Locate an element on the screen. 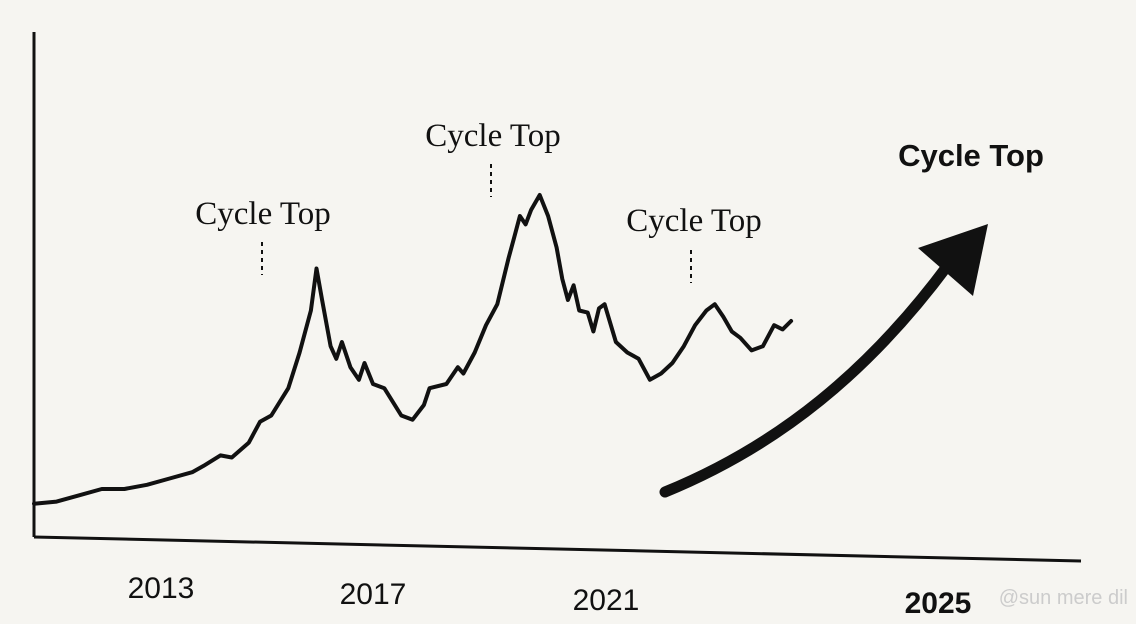  annotation-cycle-top-4: Cycle Top is located at coordinates (971, 155).